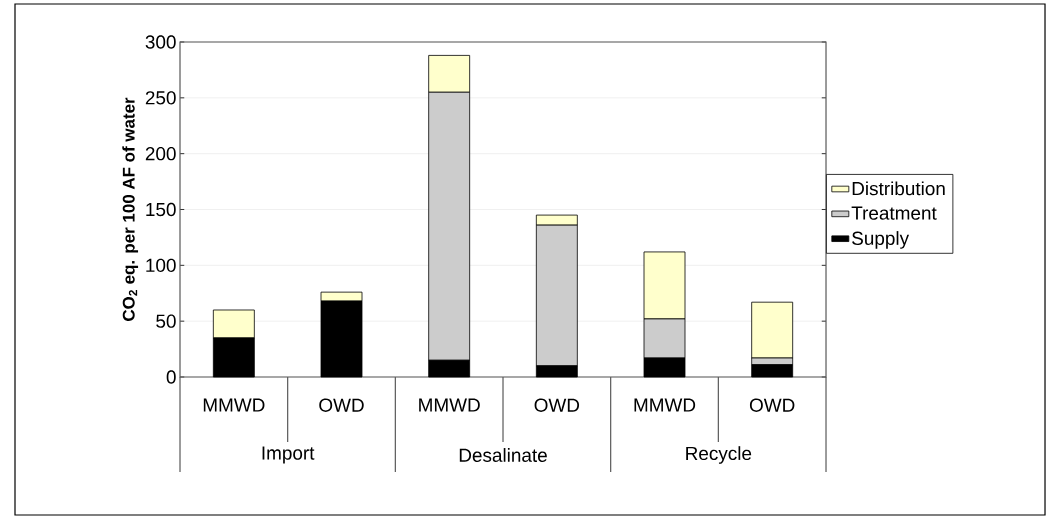 Image resolution: width=1050 pixels, height=527 pixels. I want to click on y-tick-label: 0, so click(171, 377).